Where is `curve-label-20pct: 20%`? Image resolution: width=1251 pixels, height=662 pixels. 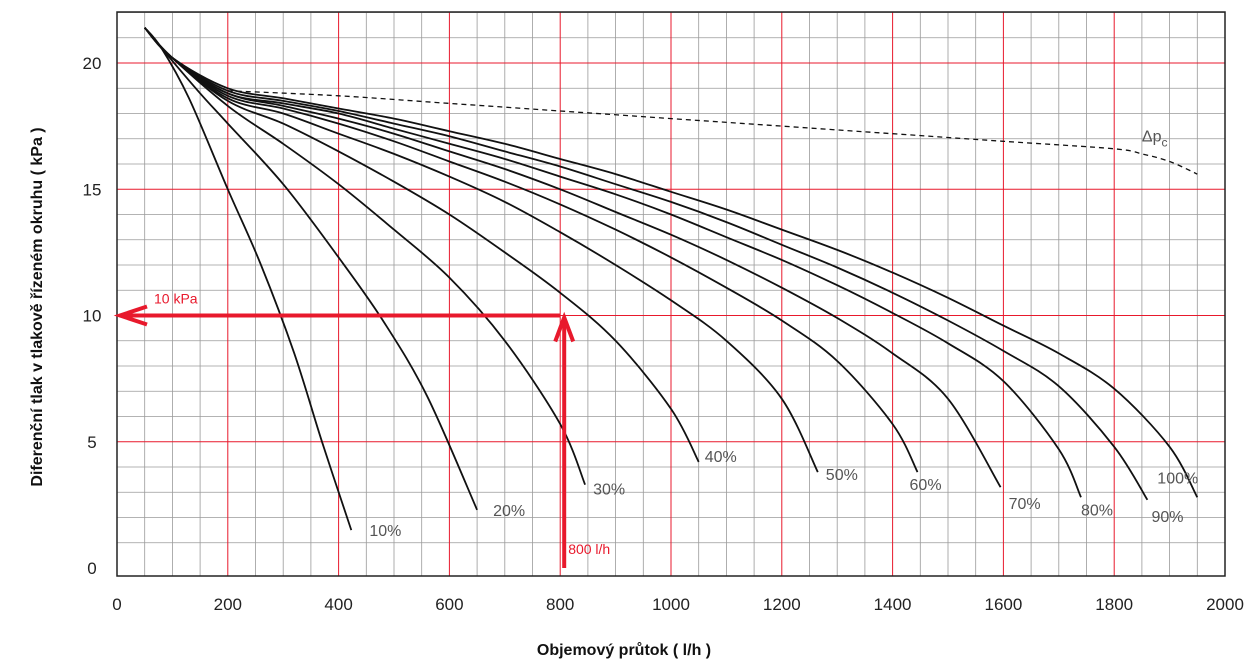 curve-label-20pct: 20% is located at coordinates (509, 511).